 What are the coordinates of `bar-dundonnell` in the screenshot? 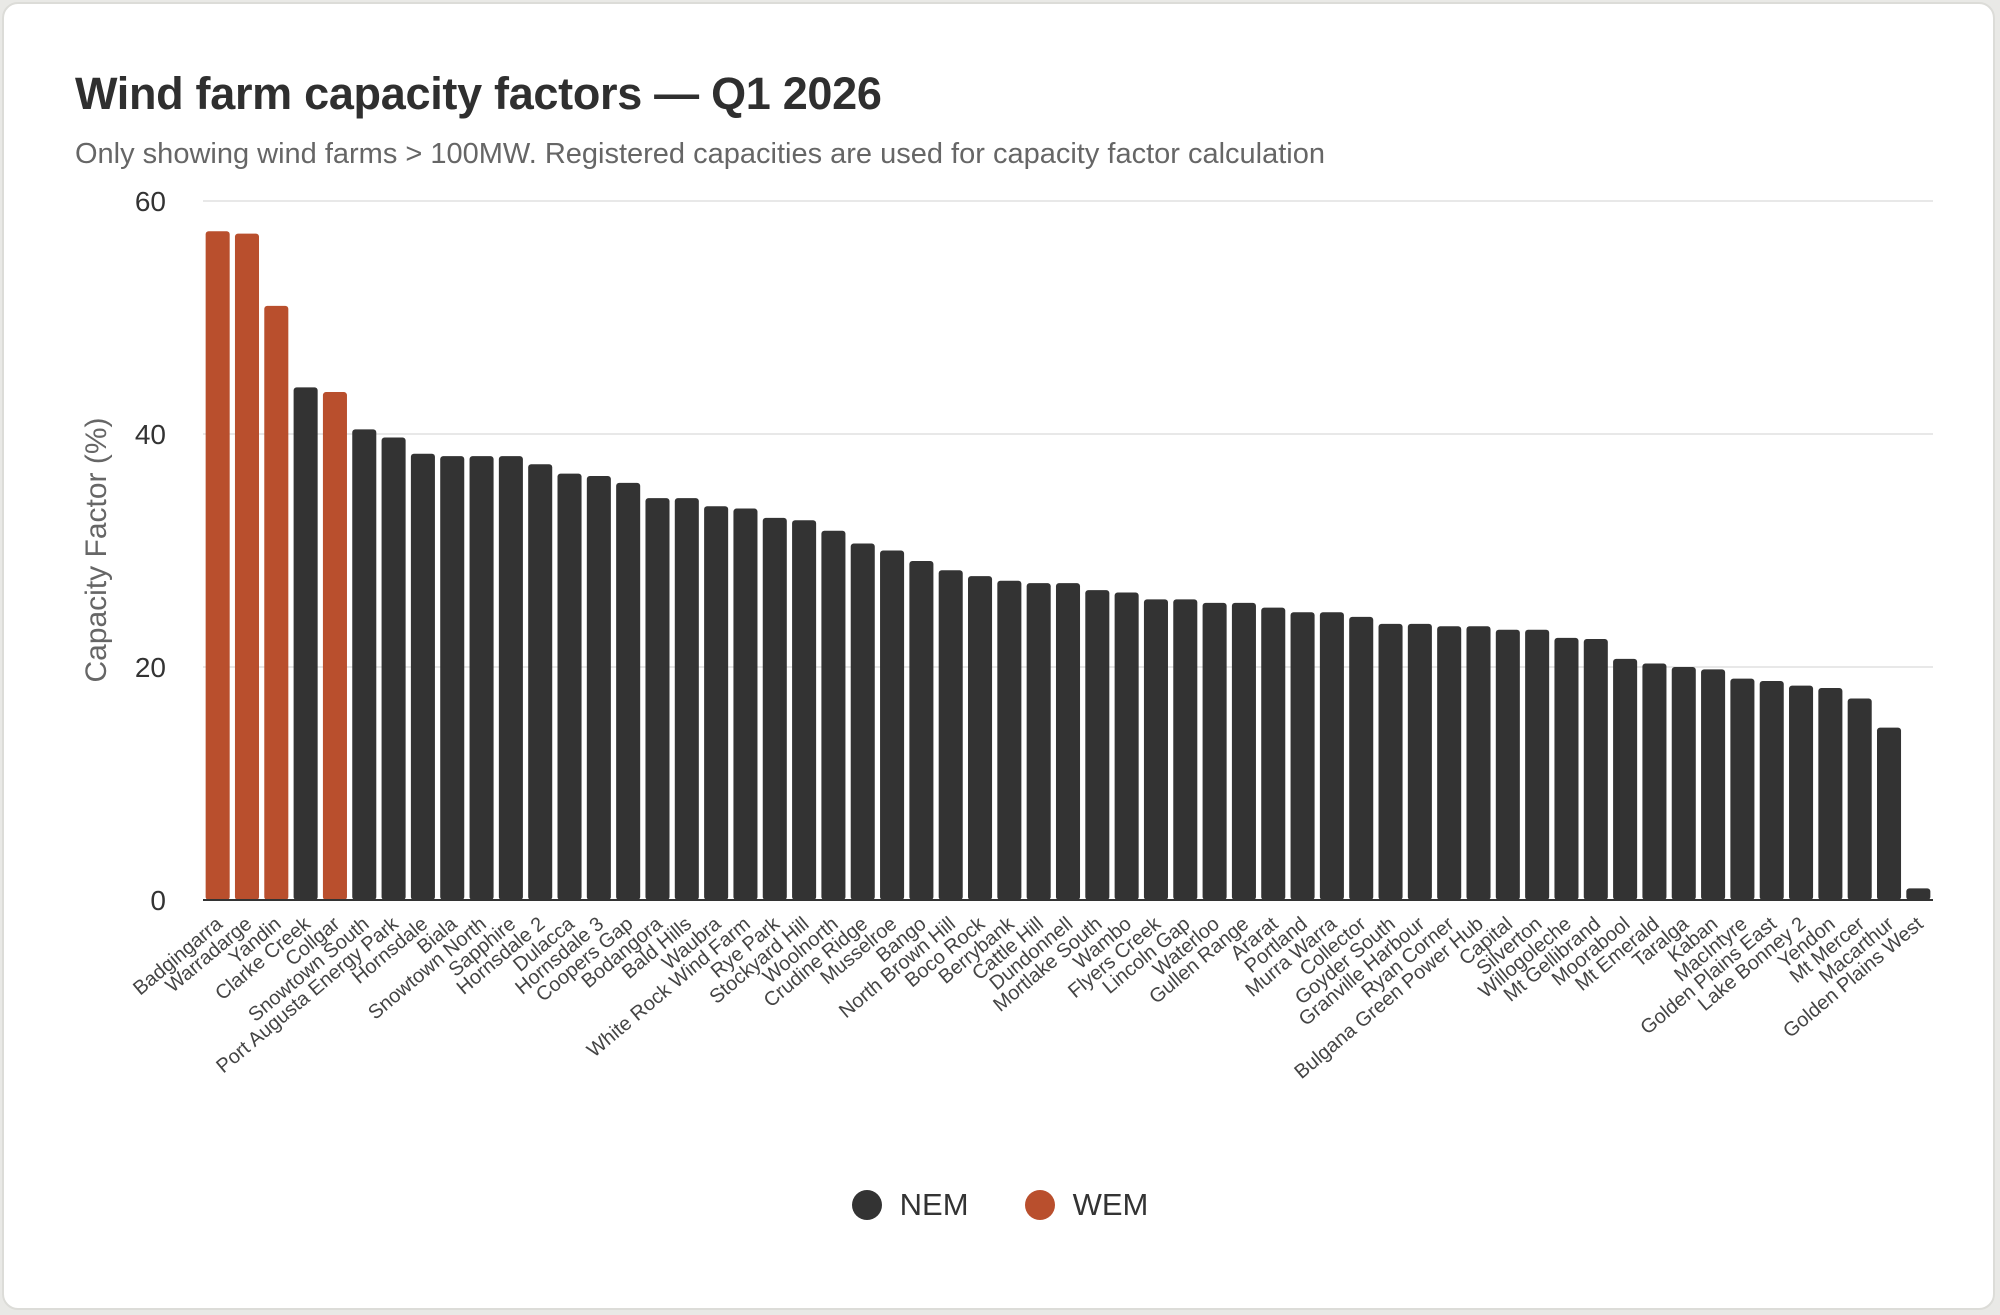 It's located at (1068, 741).